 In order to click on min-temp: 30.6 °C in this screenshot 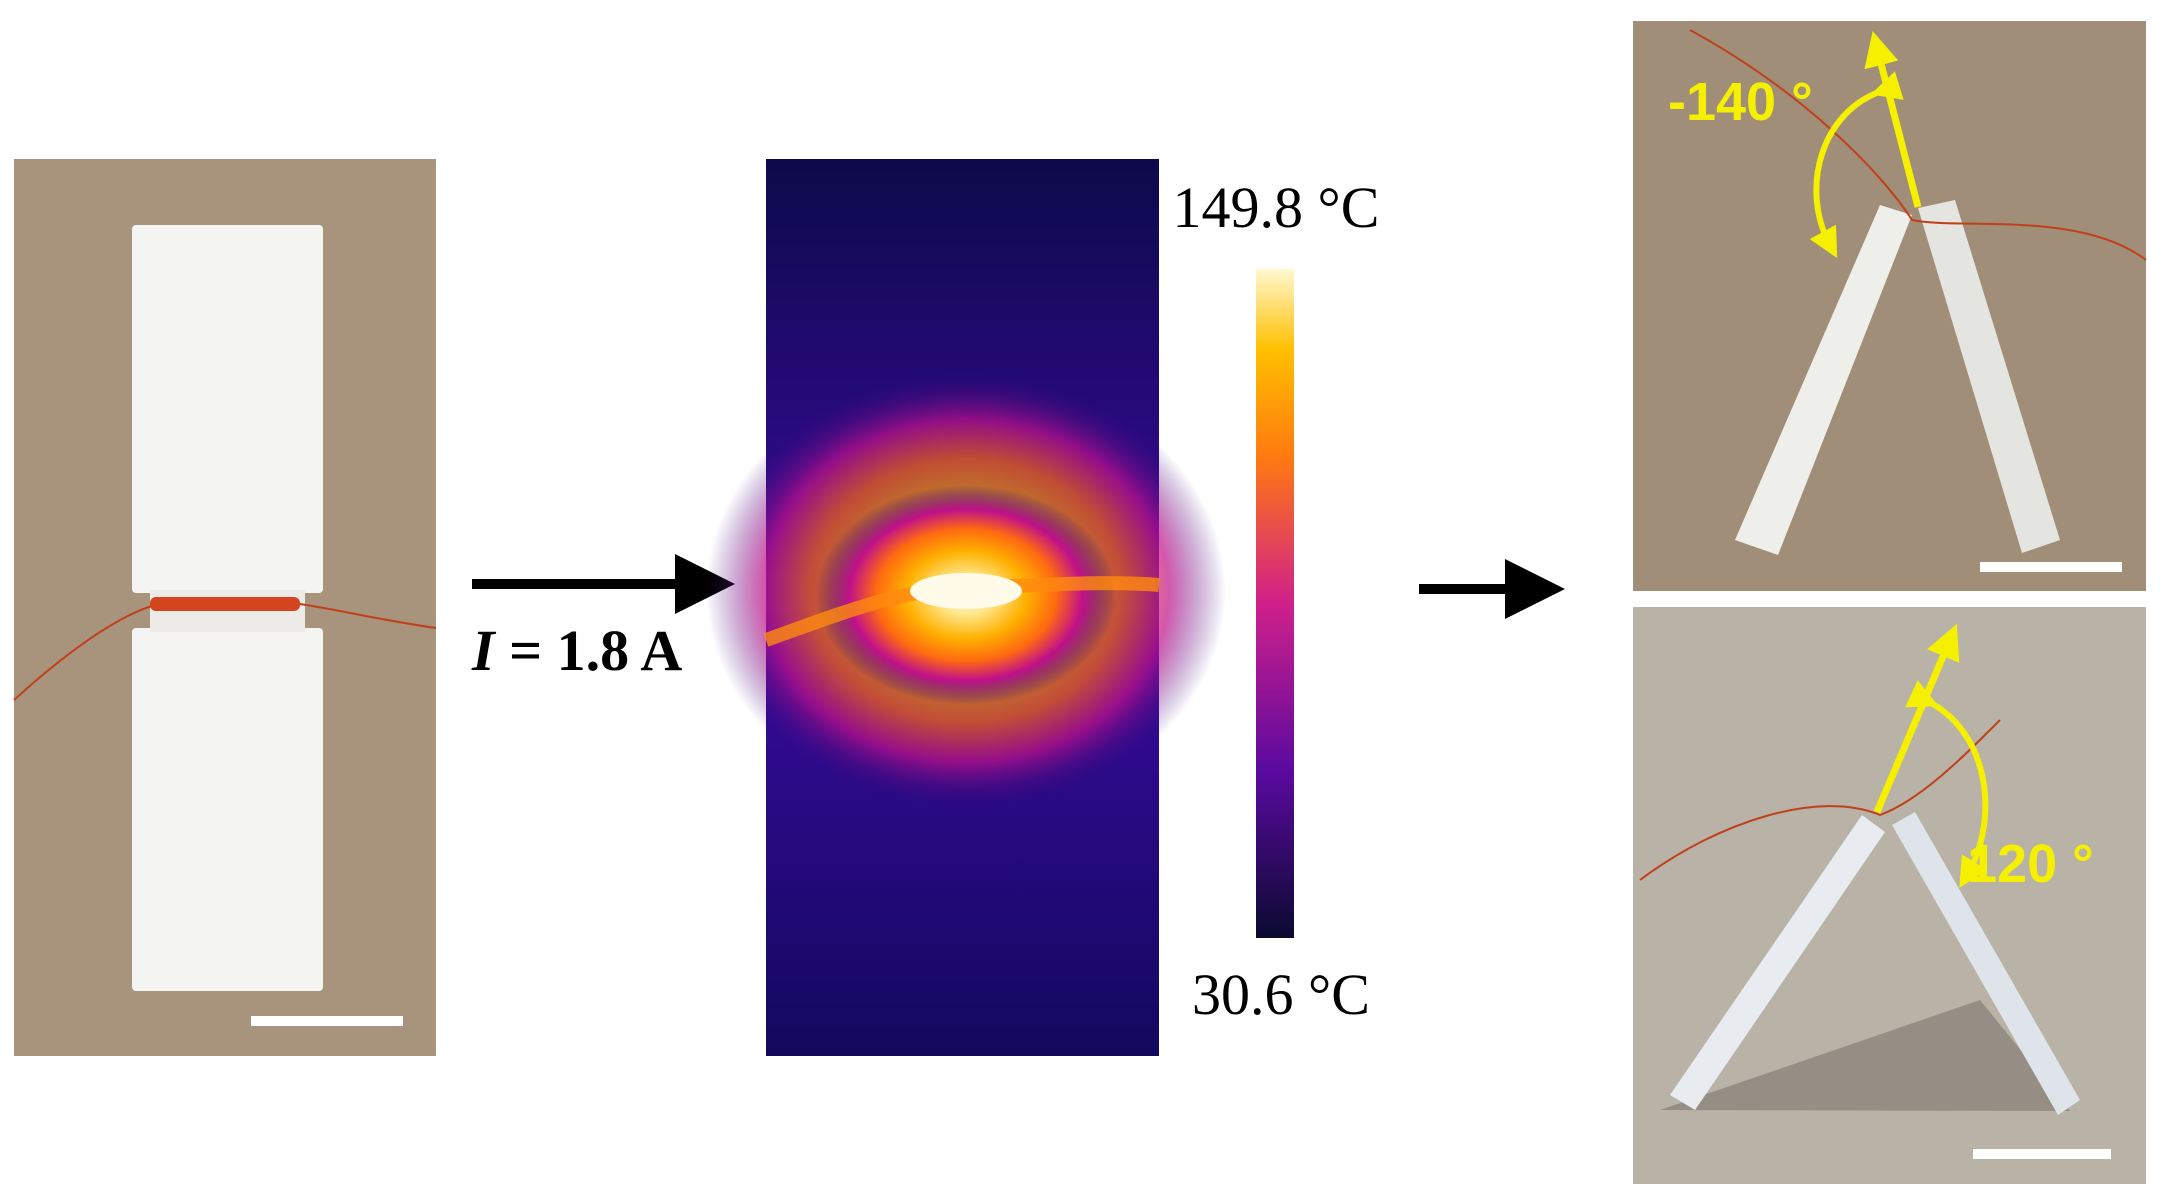, I will do `click(1281, 994)`.